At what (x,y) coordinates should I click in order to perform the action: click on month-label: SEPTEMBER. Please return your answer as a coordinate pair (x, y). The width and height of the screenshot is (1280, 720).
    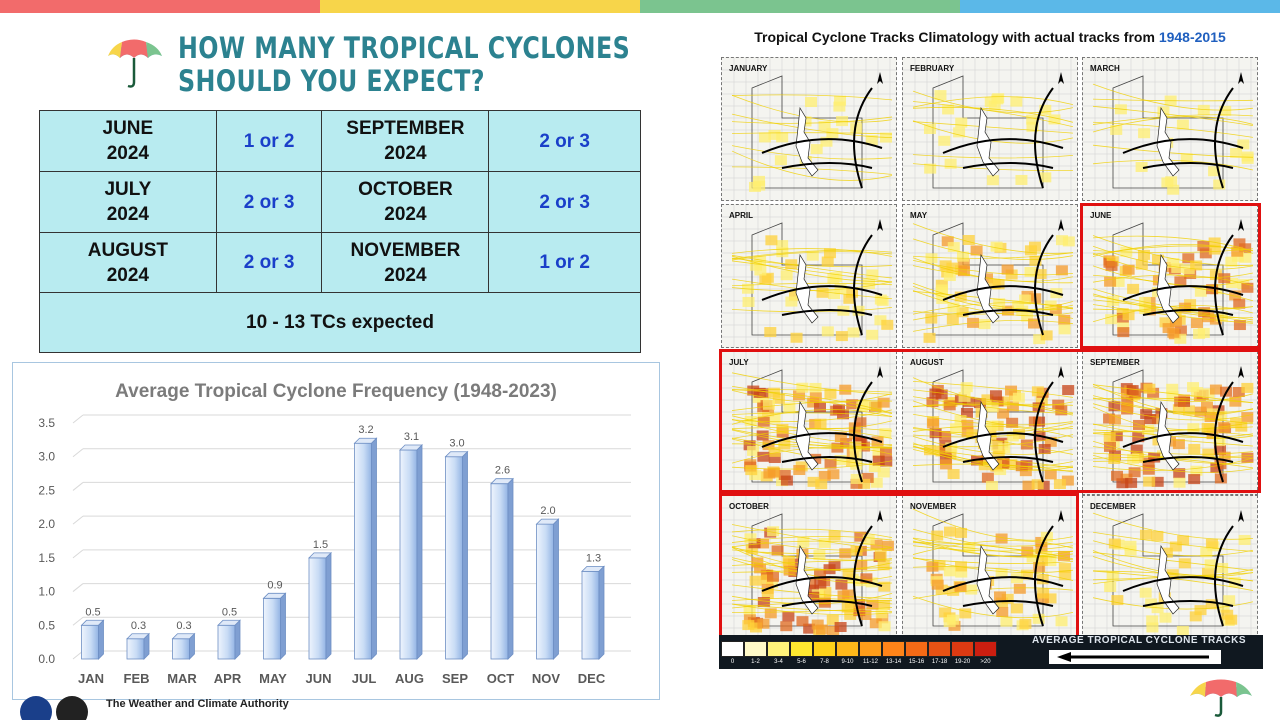
    Looking at the image, I should click on (405, 128).